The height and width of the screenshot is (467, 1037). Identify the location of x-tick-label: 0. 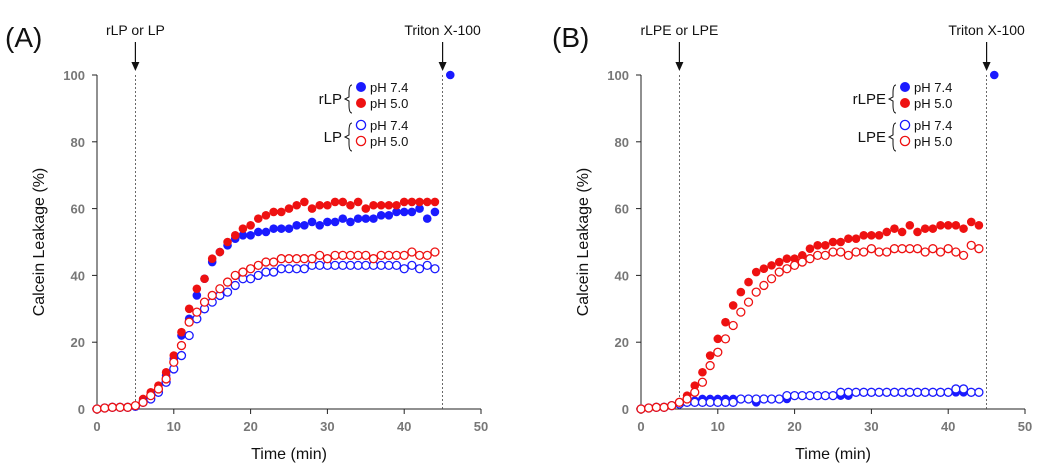
(640, 426).